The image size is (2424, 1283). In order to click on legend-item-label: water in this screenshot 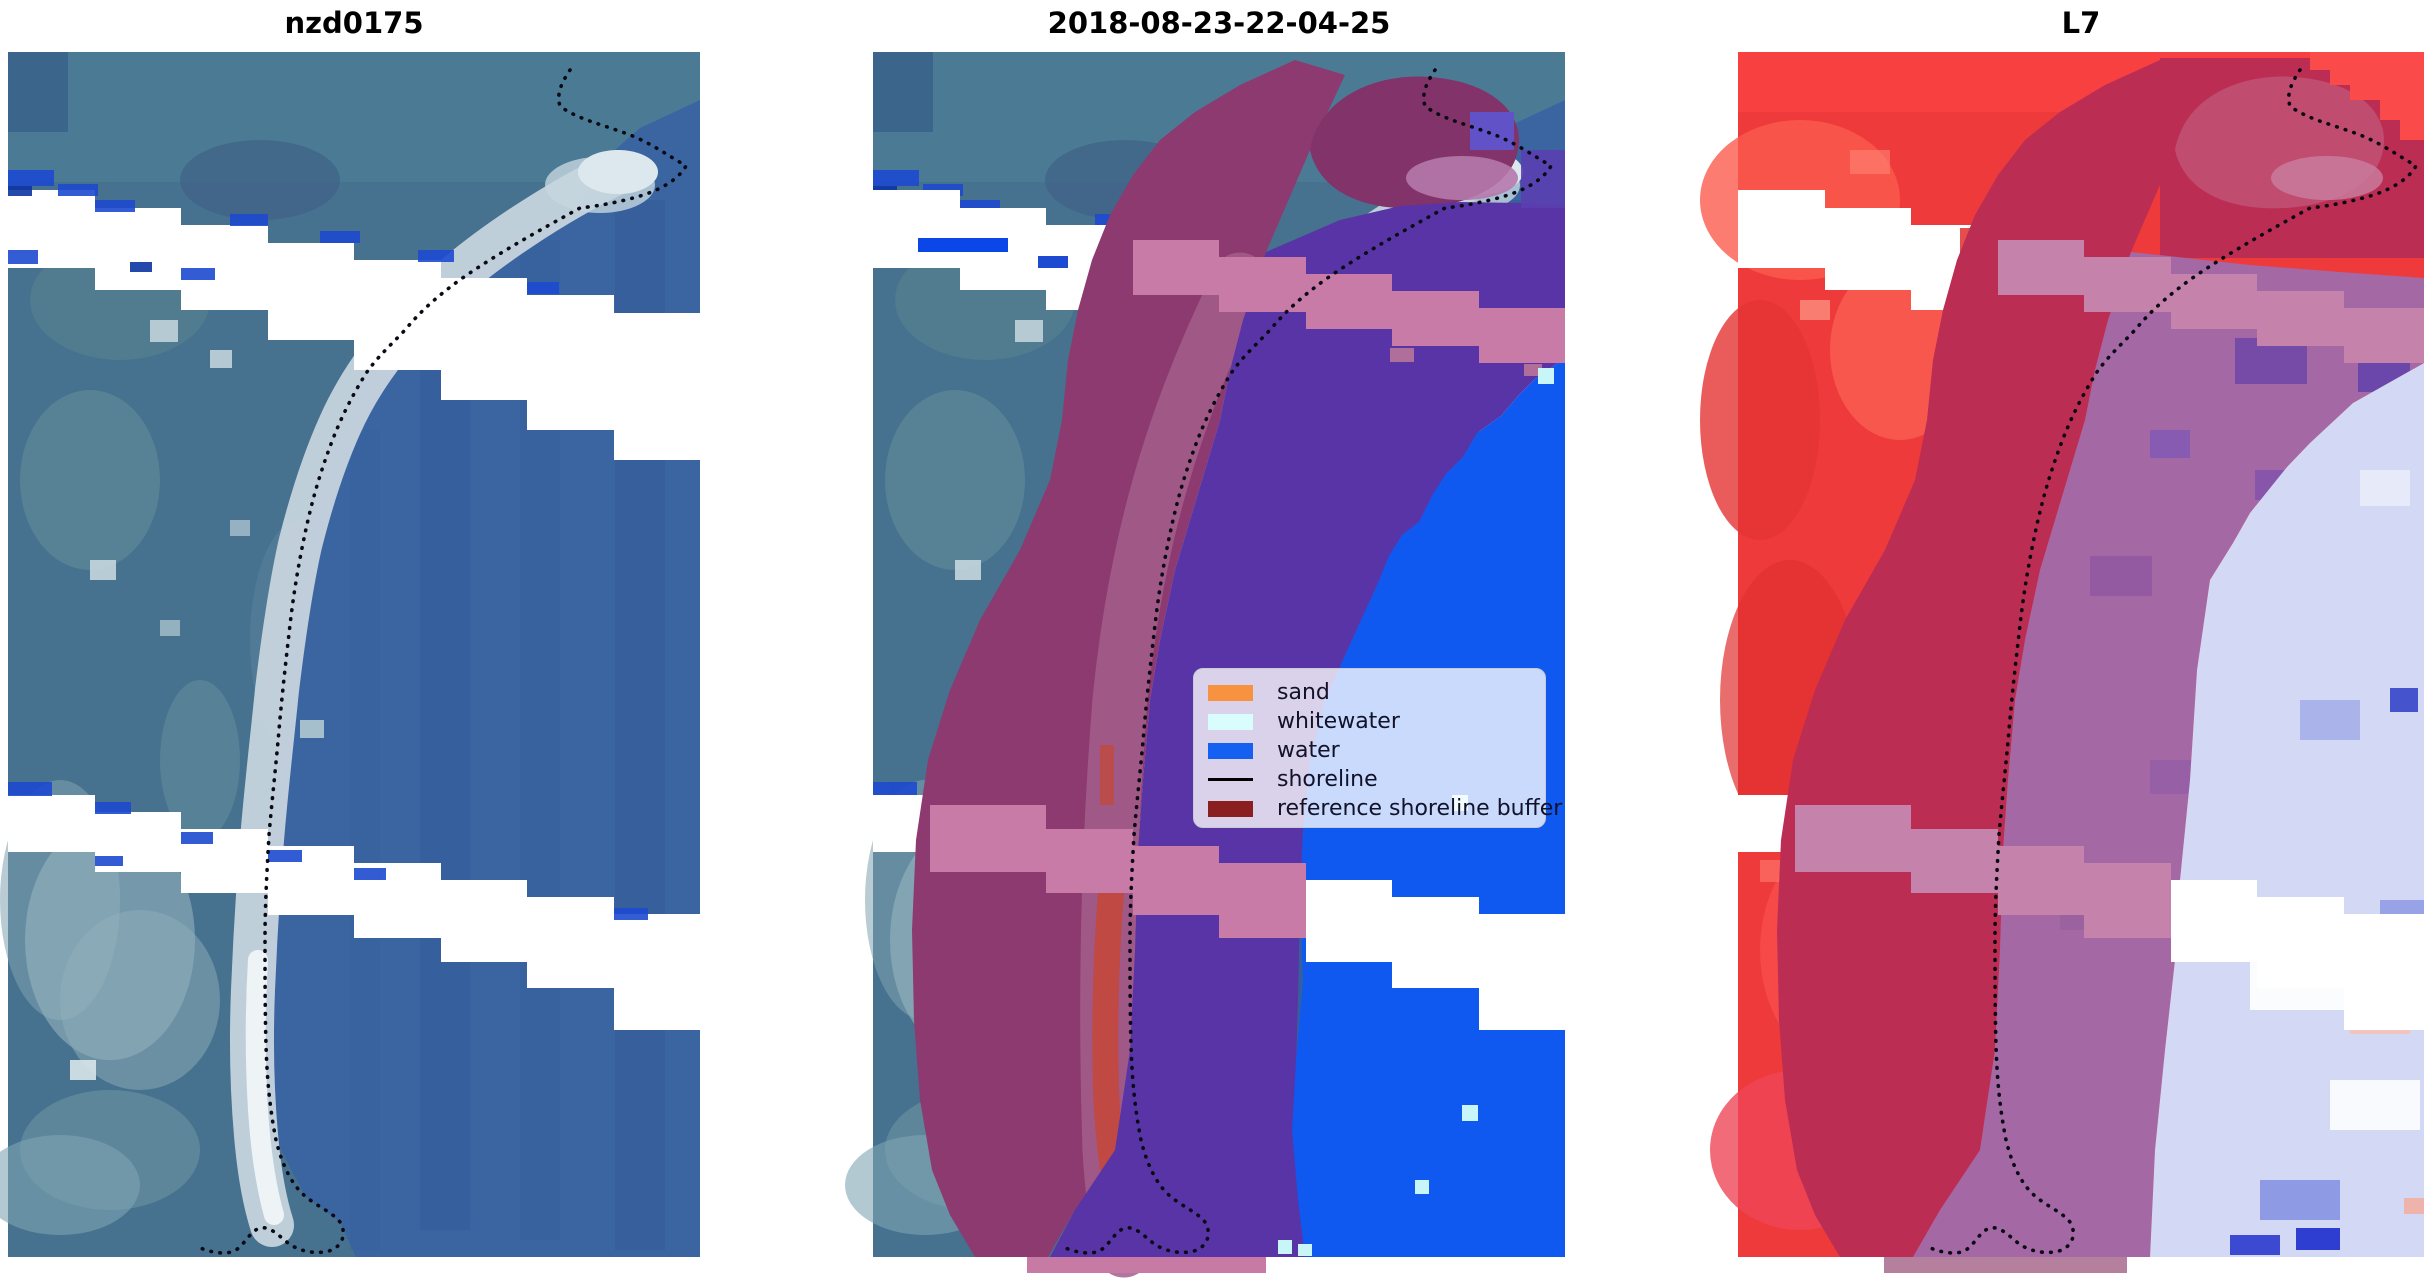, I will do `click(1308, 750)`.